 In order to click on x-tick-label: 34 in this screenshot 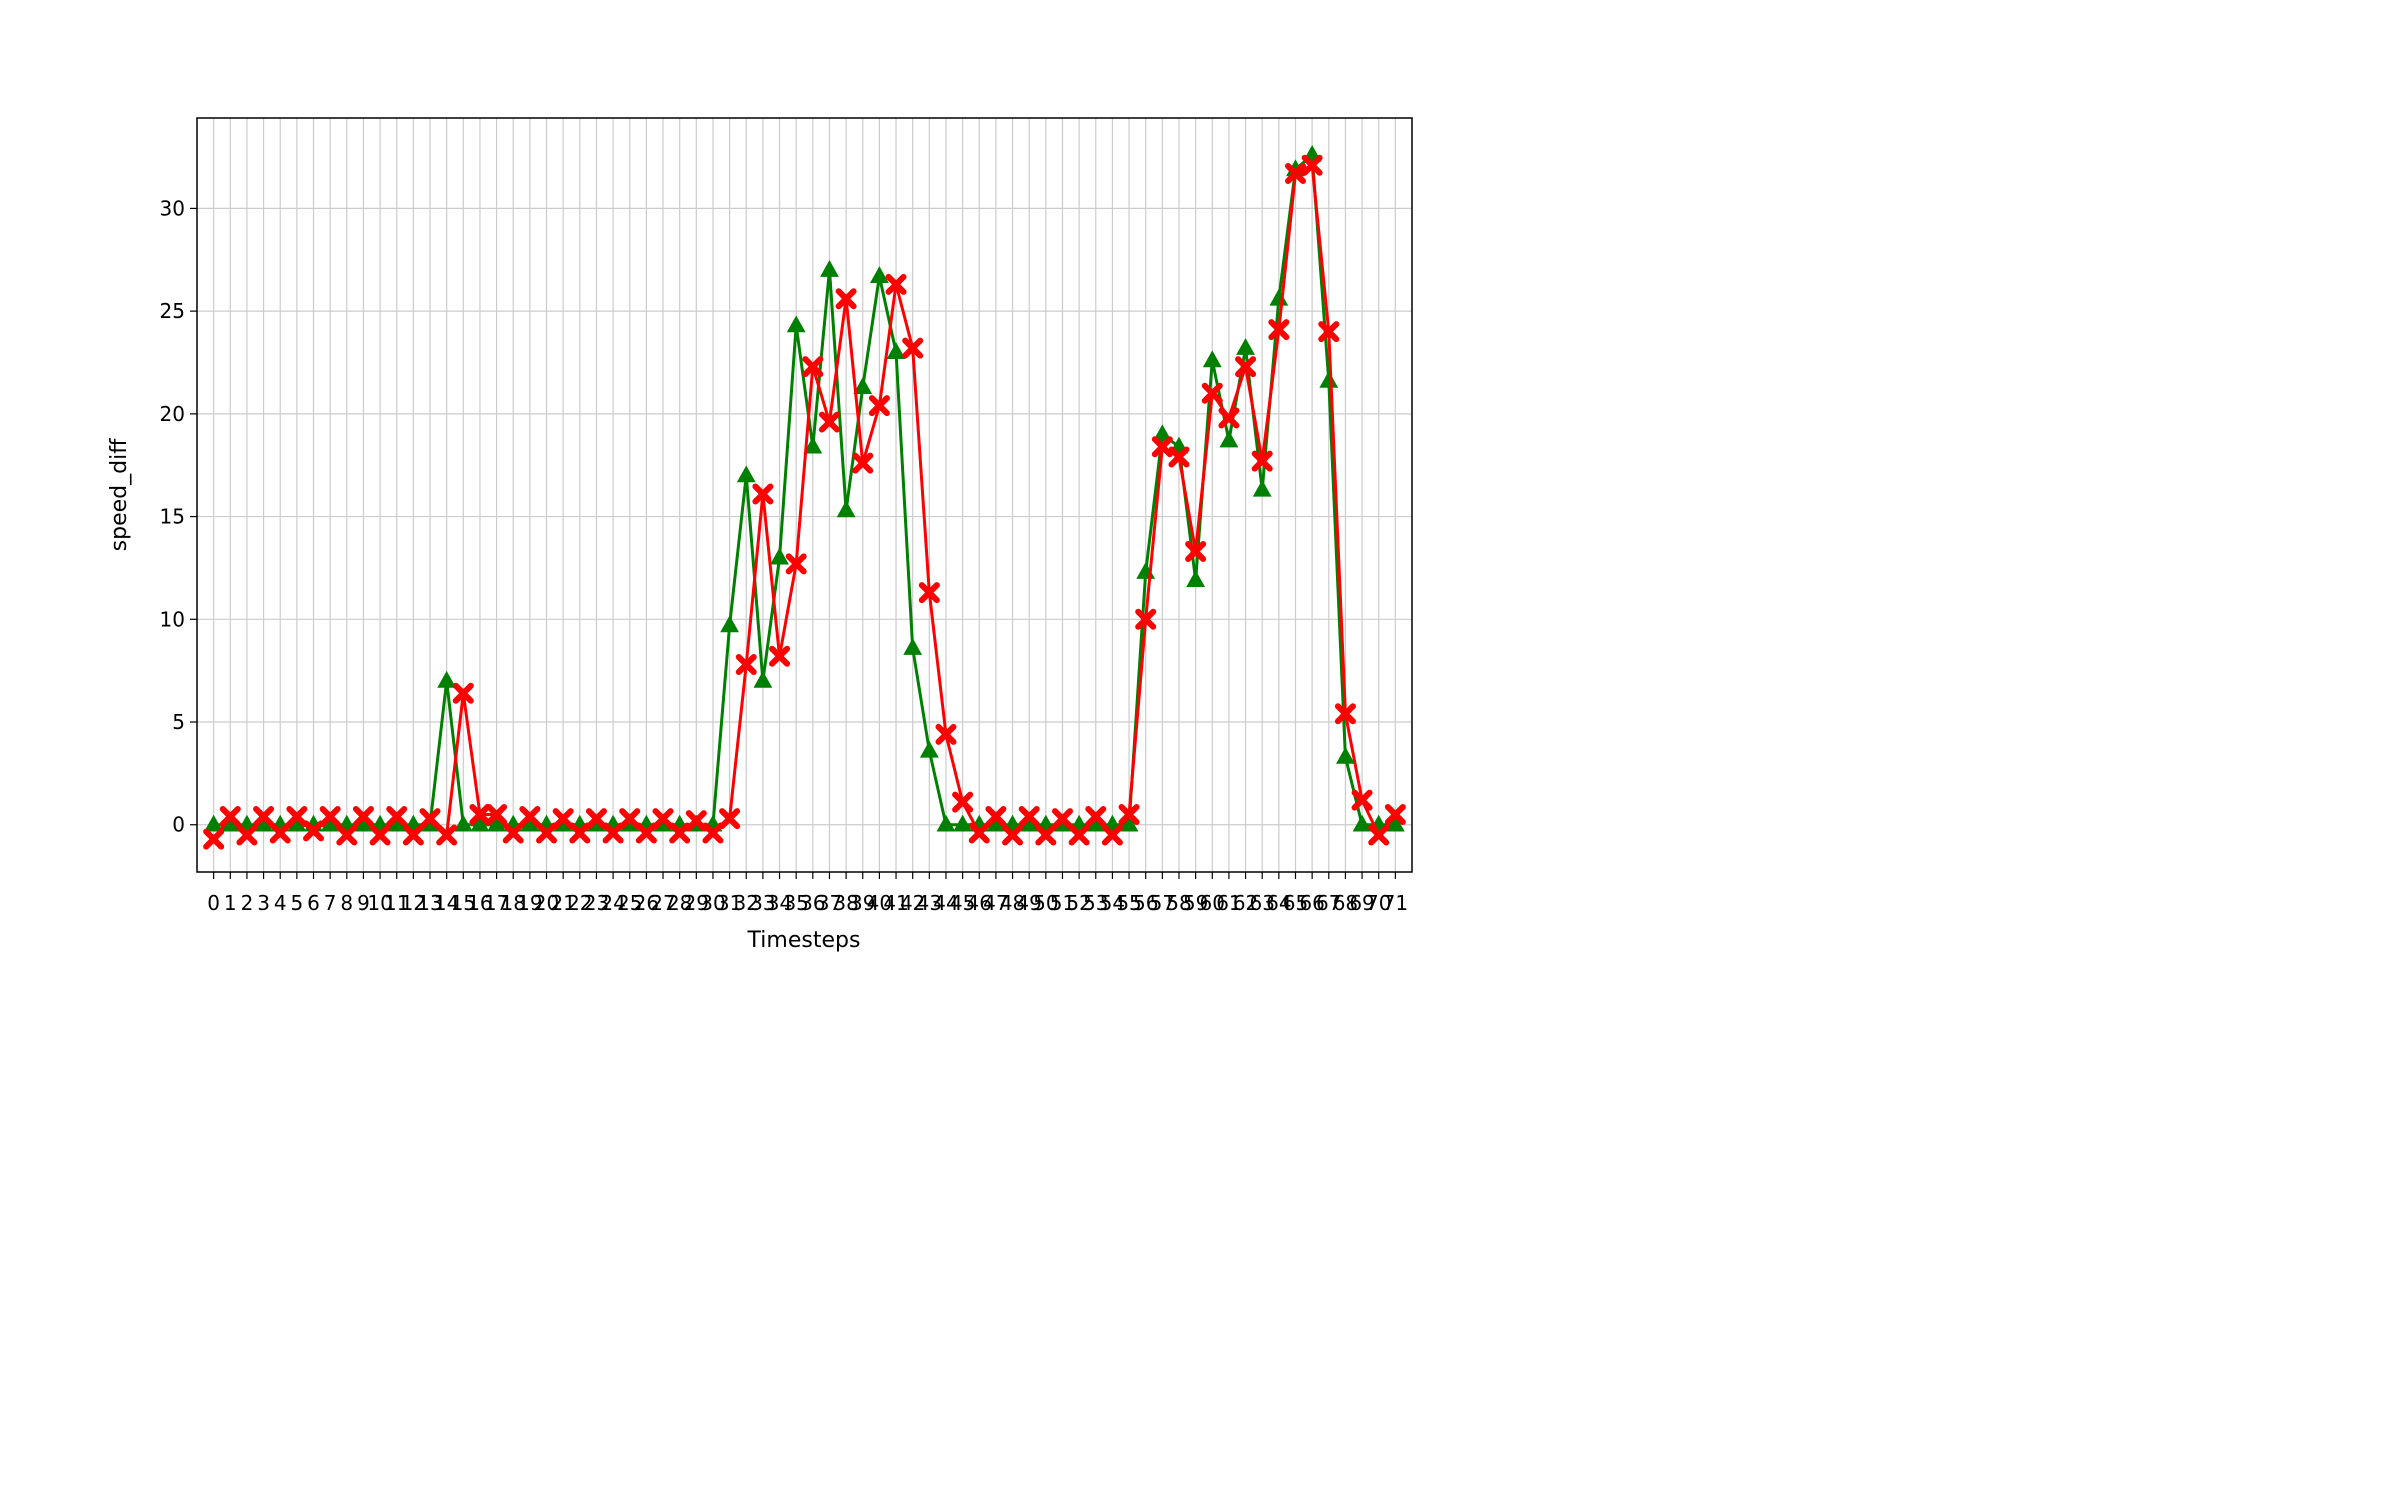, I will do `click(779, 903)`.